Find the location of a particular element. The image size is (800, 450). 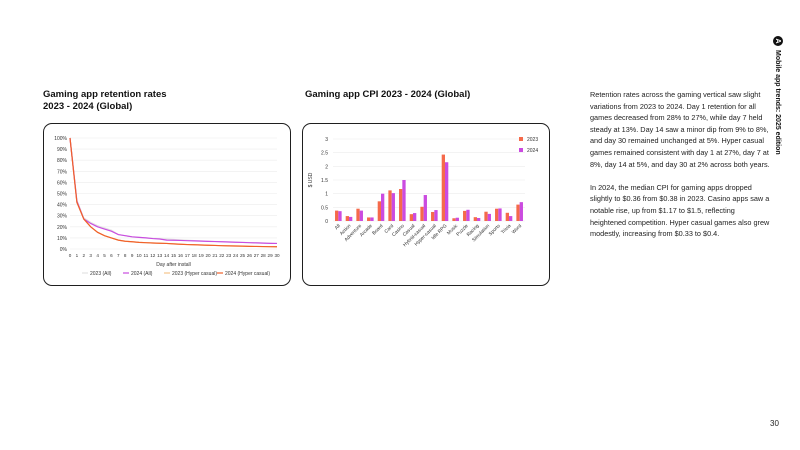

retention-title-line2: 2023 - 2024 (Global) is located at coordinates (88, 106).